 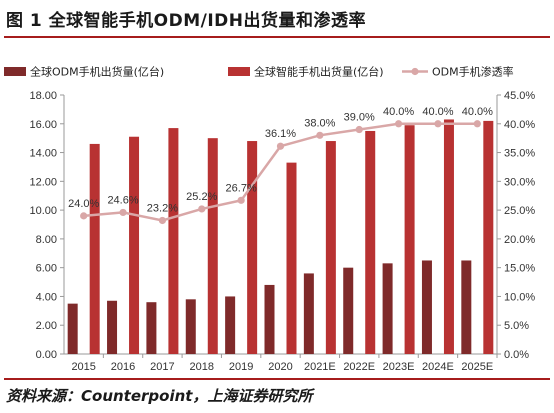 What do you see at coordinates (123, 367) in the screenshot?
I see `x-tick-label: 2016` at bounding box center [123, 367].